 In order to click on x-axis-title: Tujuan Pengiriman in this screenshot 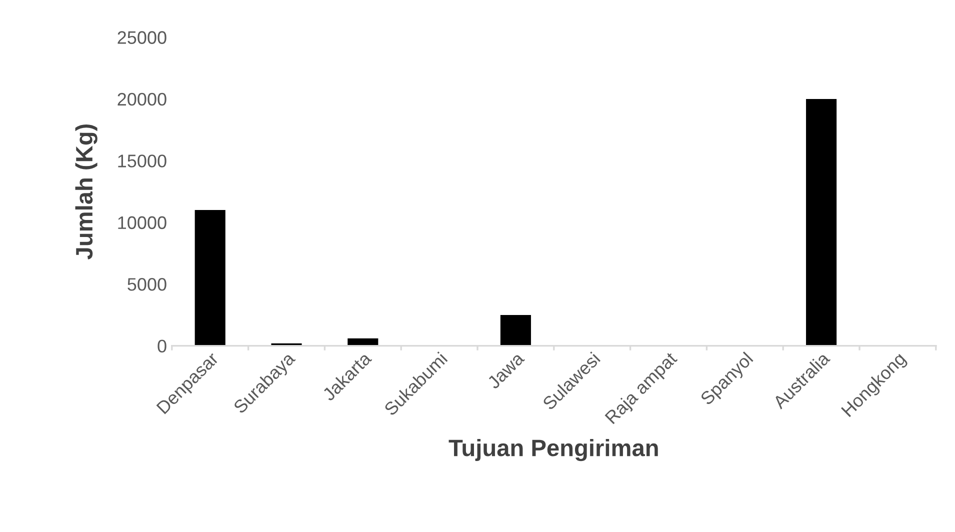, I will do `click(553, 450)`.